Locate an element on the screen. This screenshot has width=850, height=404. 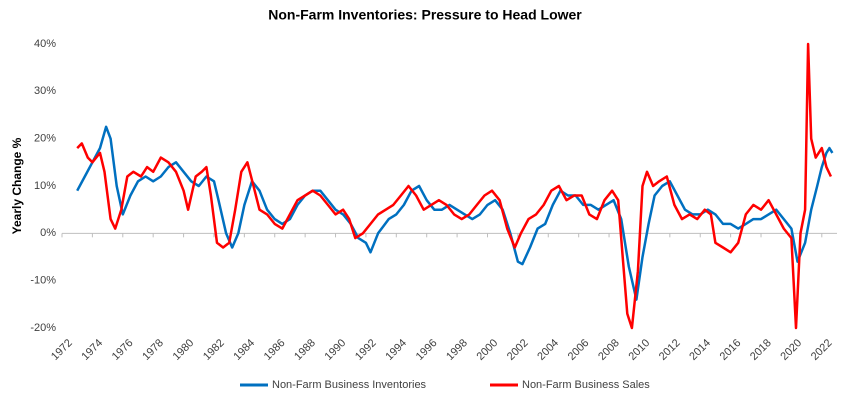
x-tick-label: 1980 is located at coordinates (184, 350).